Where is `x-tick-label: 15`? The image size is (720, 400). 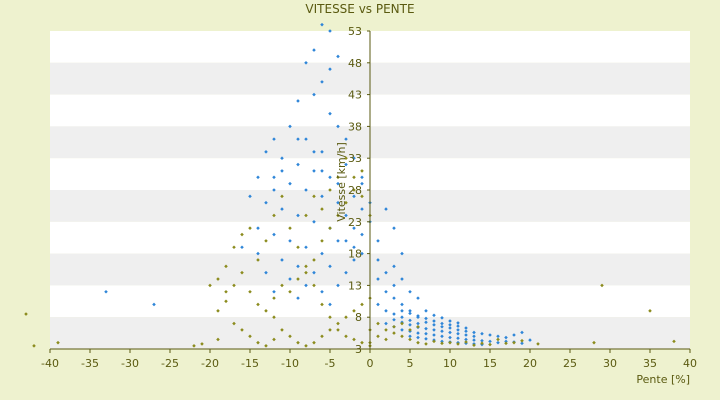 x-tick-label: 15 is located at coordinates (490, 363).